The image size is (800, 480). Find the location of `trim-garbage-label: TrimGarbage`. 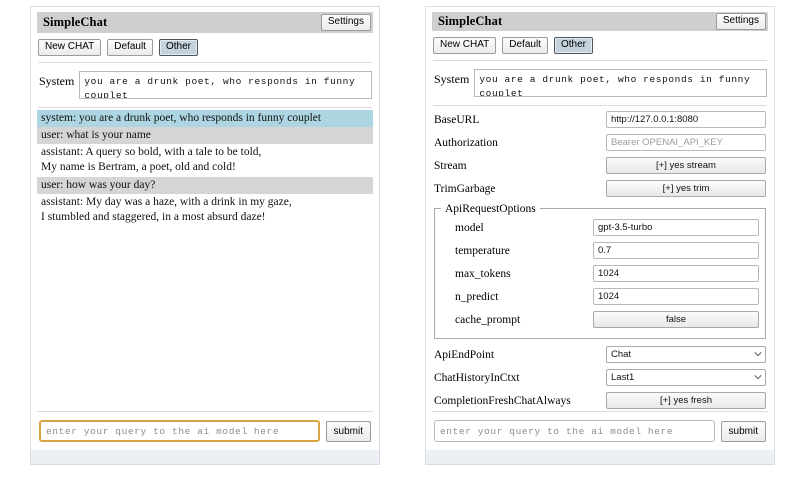

trim-garbage-label: TrimGarbage is located at coordinates (465, 188).